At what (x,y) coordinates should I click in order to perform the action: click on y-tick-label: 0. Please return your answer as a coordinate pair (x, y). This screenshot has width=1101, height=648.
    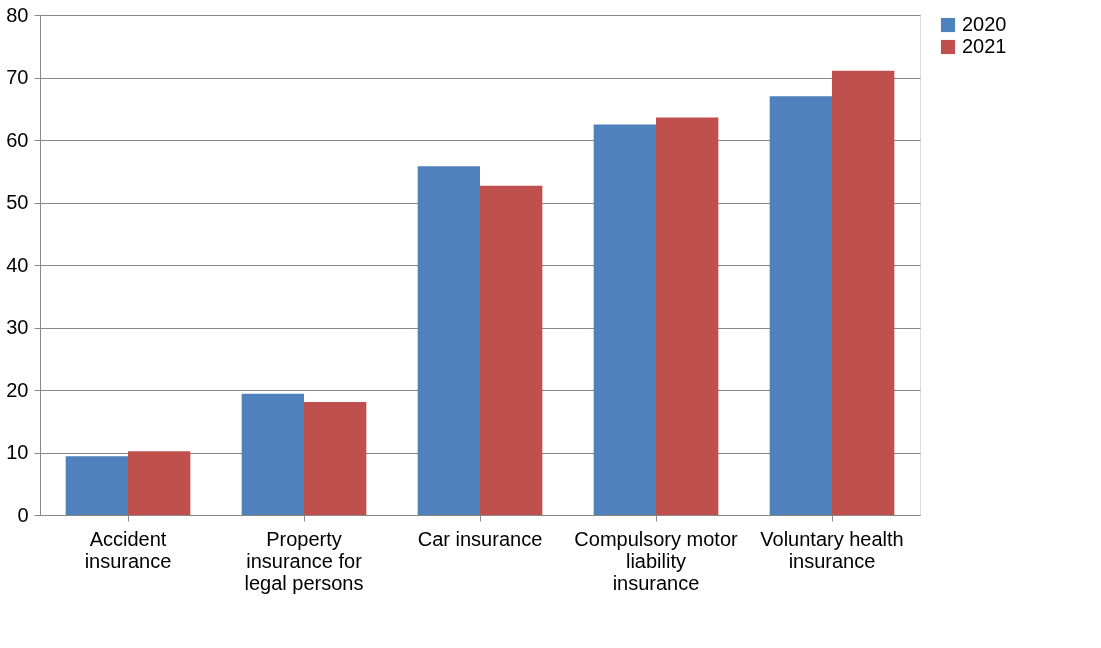
    Looking at the image, I should click on (23, 514).